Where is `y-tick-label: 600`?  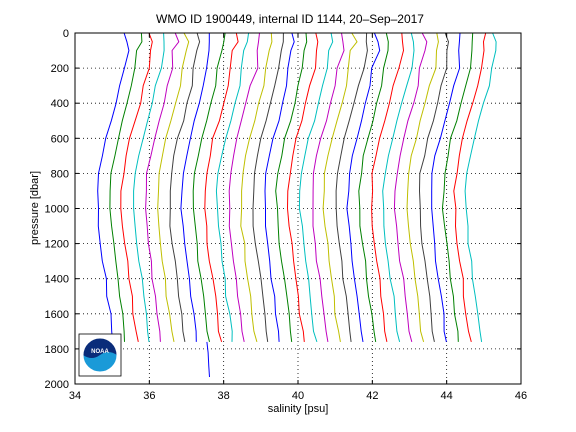
y-tick-label: 600 is located at coordinates (60, 139).